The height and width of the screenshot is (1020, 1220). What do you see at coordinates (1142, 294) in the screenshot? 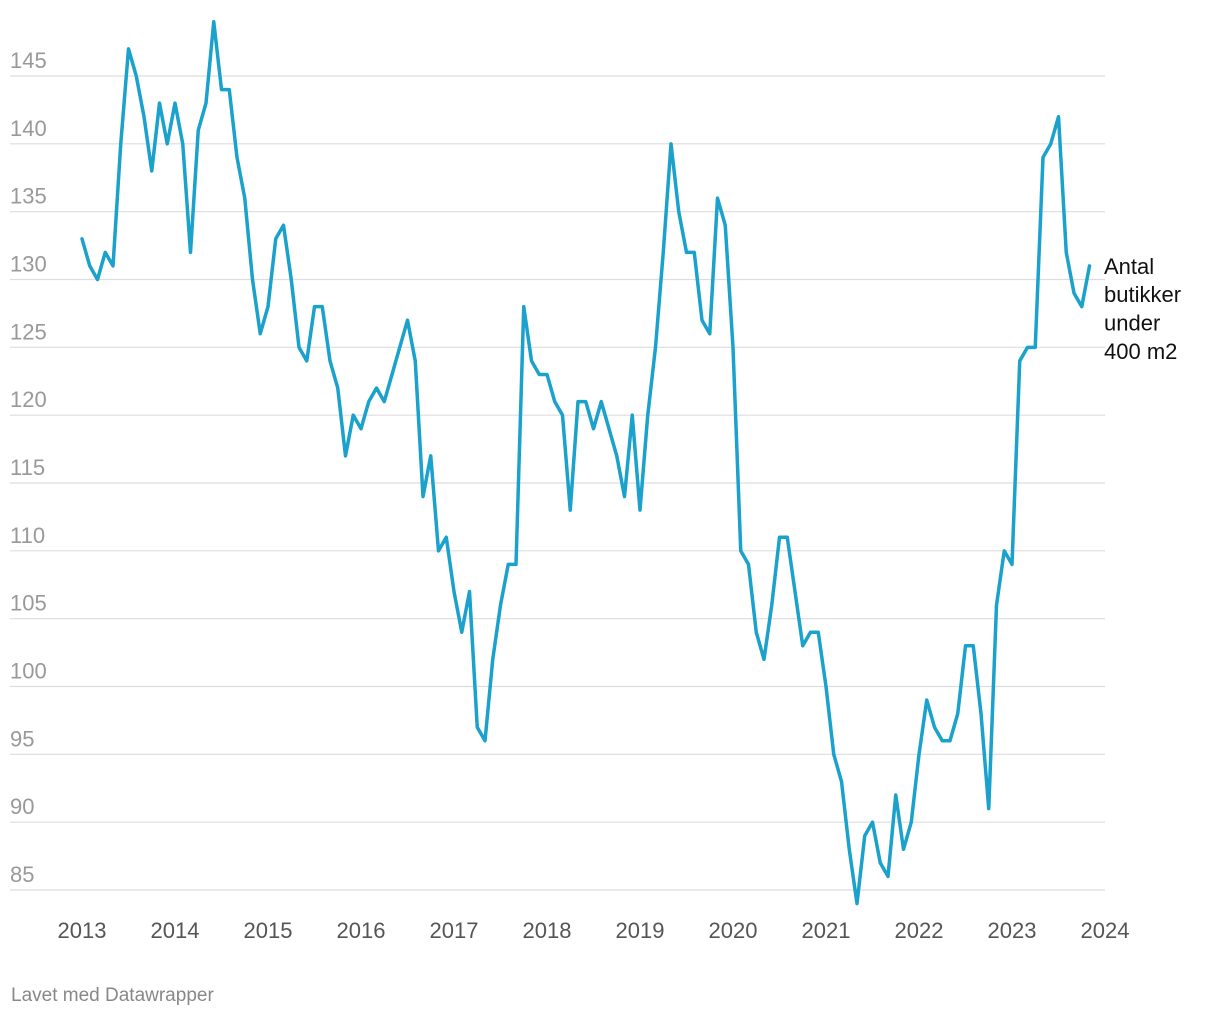
I see `series-label-line: butikker` at bounding box center [1142, 294].